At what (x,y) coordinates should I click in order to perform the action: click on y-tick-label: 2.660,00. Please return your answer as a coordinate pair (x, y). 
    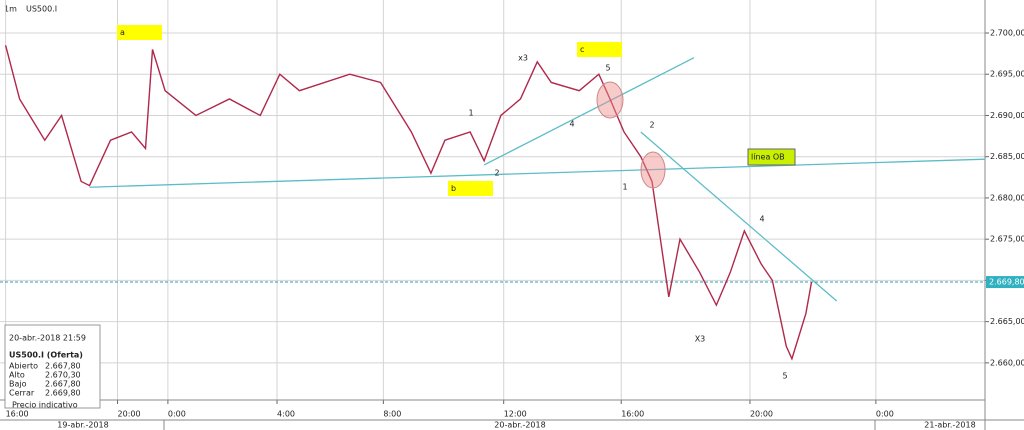
    Looking at the image, I should click on (1007, 362).